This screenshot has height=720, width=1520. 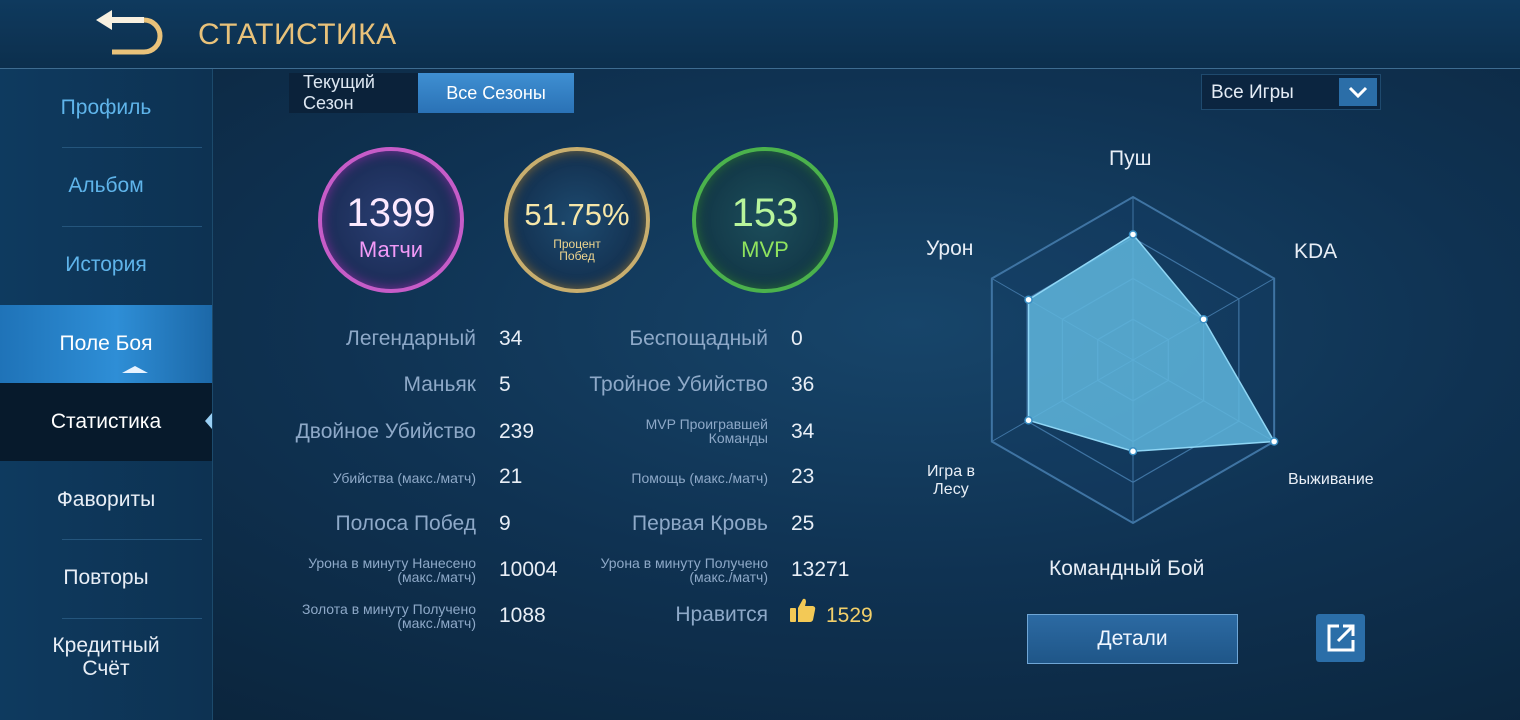 I want to click on stat-value: 36, so click(x=803, y=384).